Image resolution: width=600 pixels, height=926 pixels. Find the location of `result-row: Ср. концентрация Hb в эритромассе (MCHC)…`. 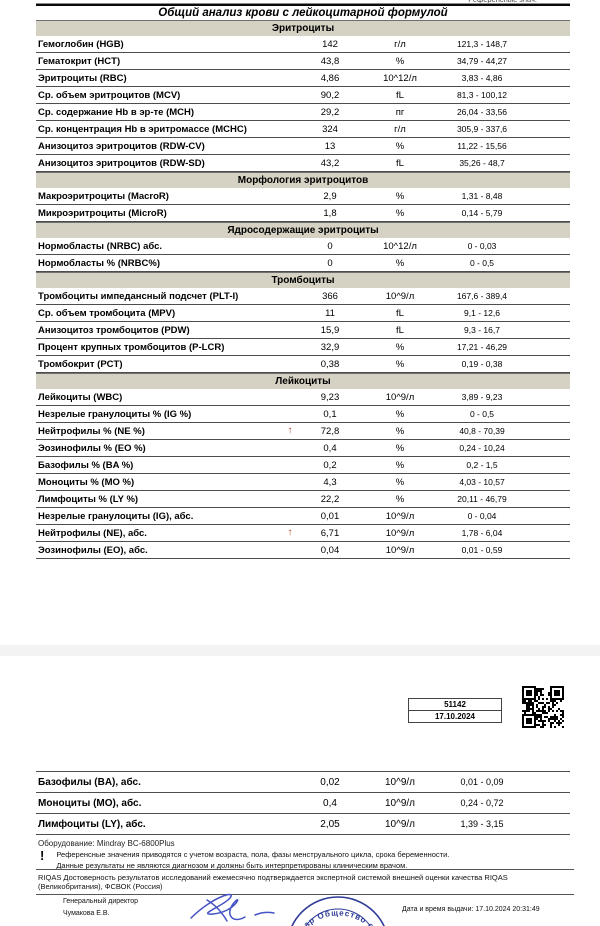

result-row: Ср. концентрация Hb в эритромассе (MCHC)… is located at coordinates (303, 129).